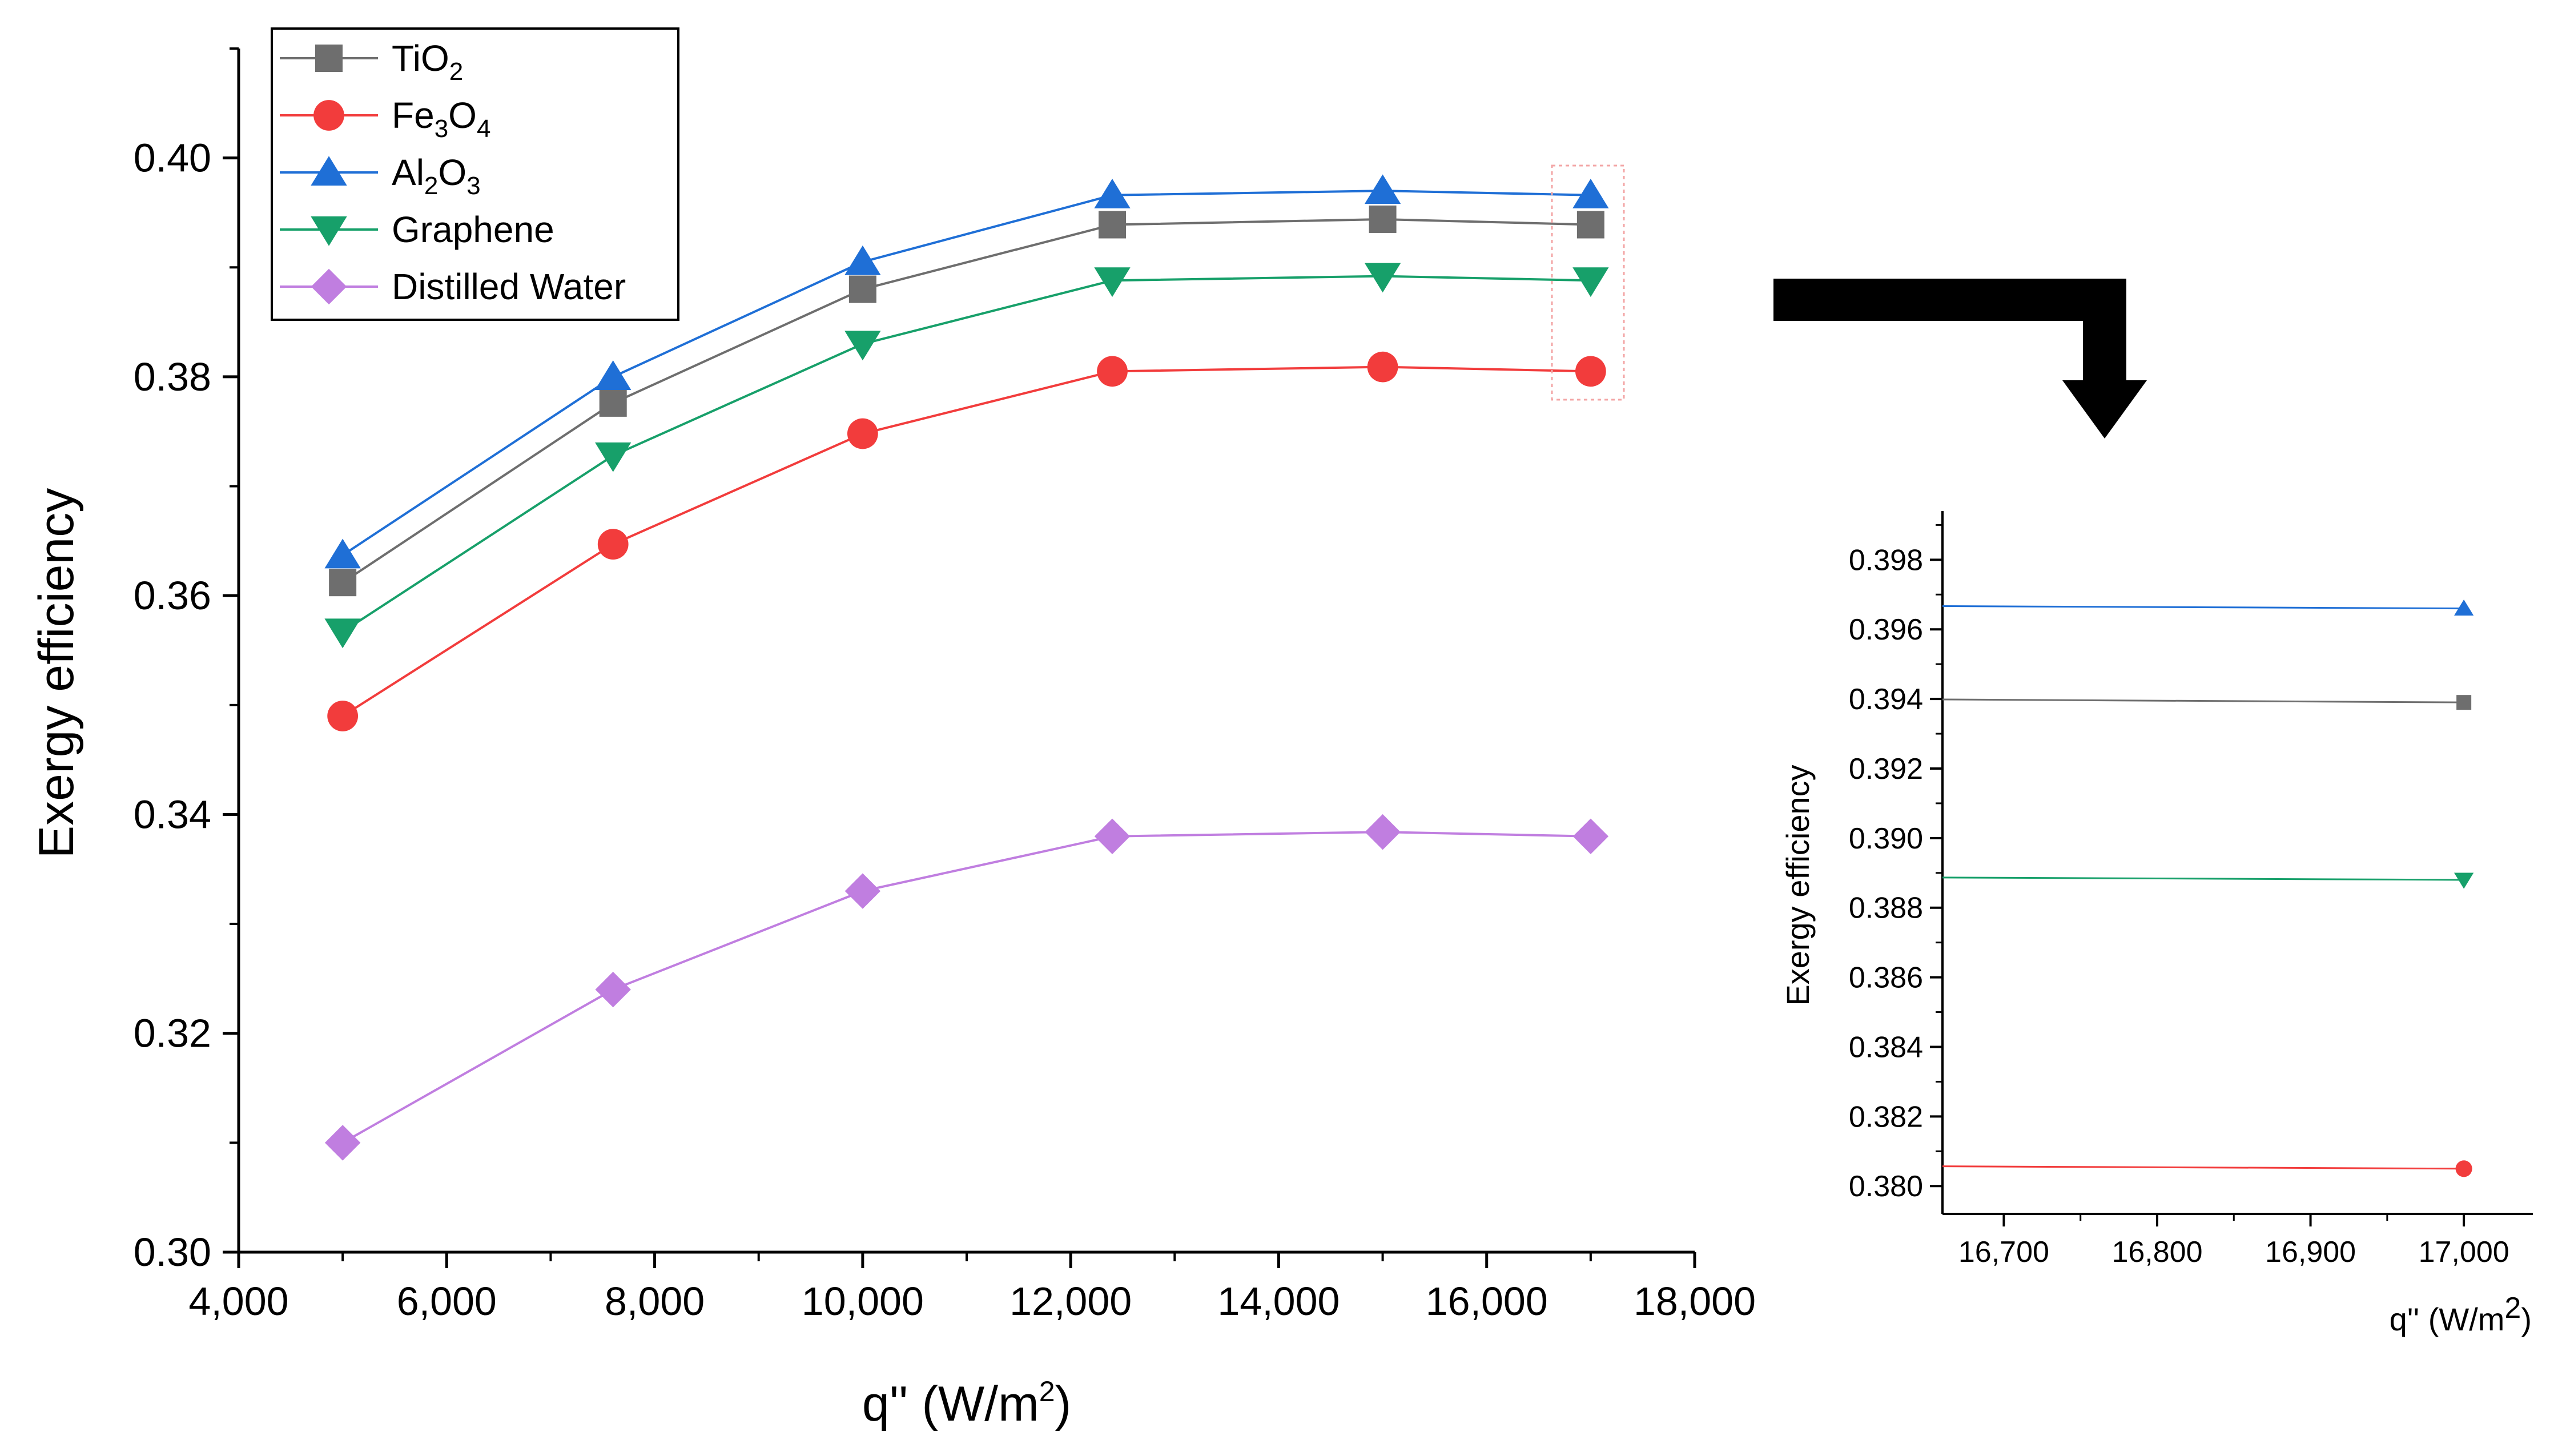 The image size is (2550, 1456). I want to click on y-axis-title: Exergy efficiency, so click(56, 673).